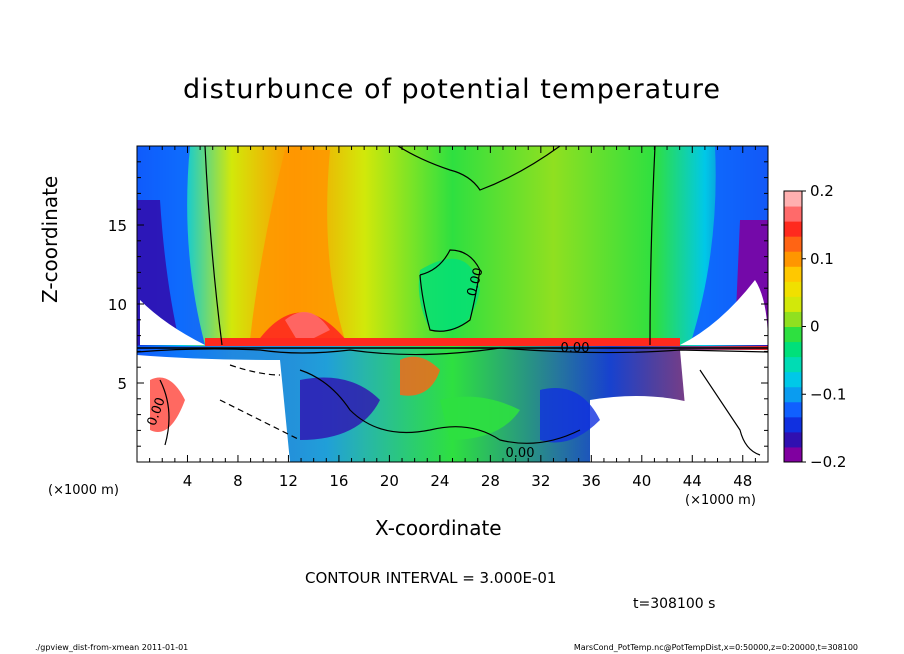 This screenshot has height=654, width=904. What do you see at coordinates (692, 481) in the screenshot?
I see `x-tick-label: 44` at bounding box center [692, 481].